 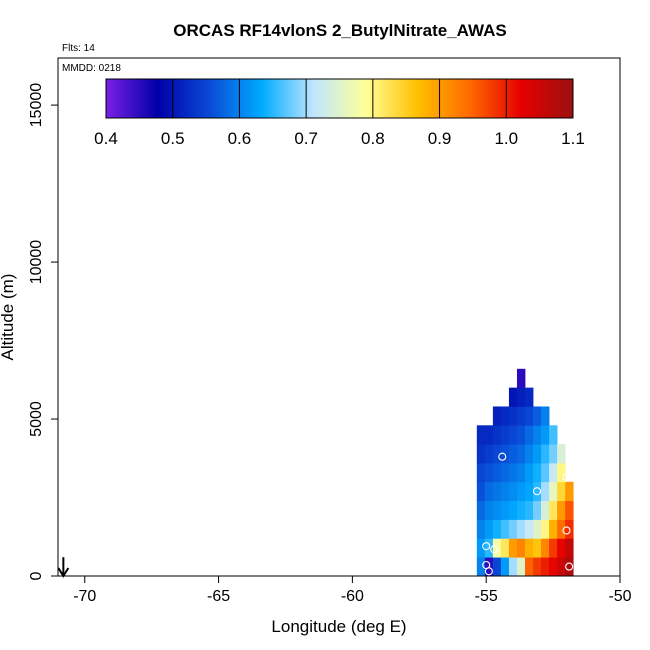 I want to click on chart-title: ORCAS RF14vlonS 2_ButylNitrate_AWAS, so click(x=339, y=30).